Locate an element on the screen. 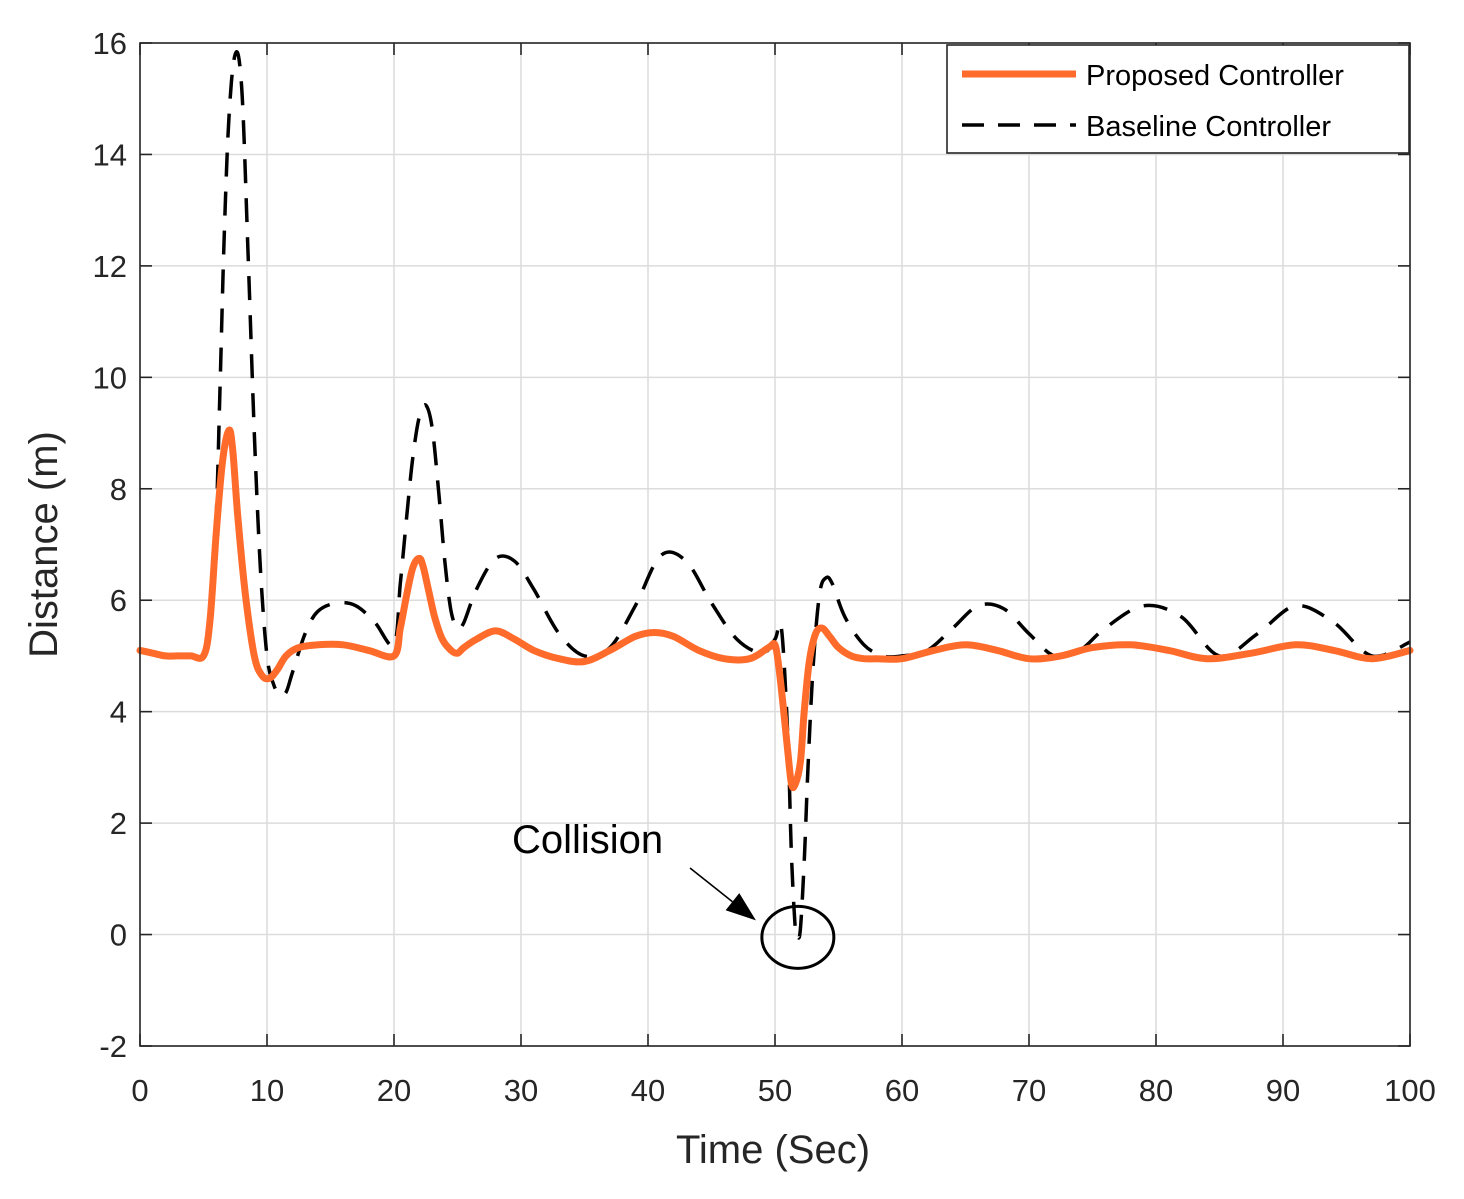  annotation-collision-text: Collision is located at coordinates (587, 840).